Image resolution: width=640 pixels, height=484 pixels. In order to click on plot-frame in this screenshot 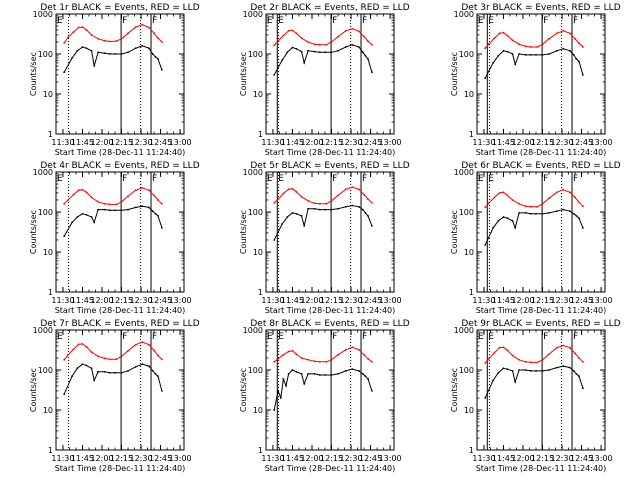, I will do `click(330, 232)`.